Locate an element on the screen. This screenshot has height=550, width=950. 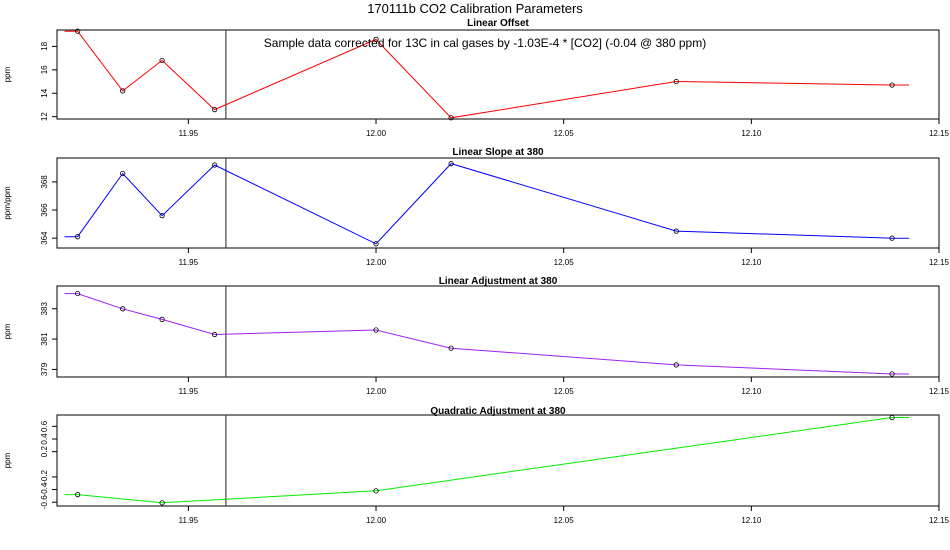
y-tick-label: 14 is located at coordinates (44, 92).